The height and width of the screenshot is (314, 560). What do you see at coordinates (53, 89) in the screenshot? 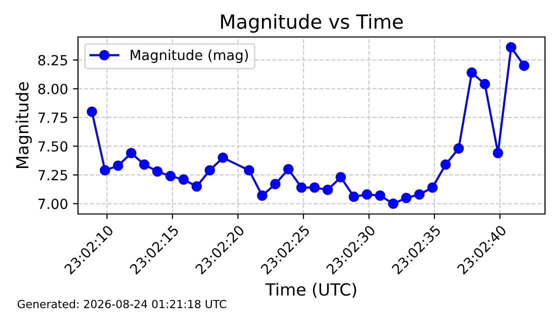
I see `y-tick-label: 8.00` at bounding box center [53, 89].